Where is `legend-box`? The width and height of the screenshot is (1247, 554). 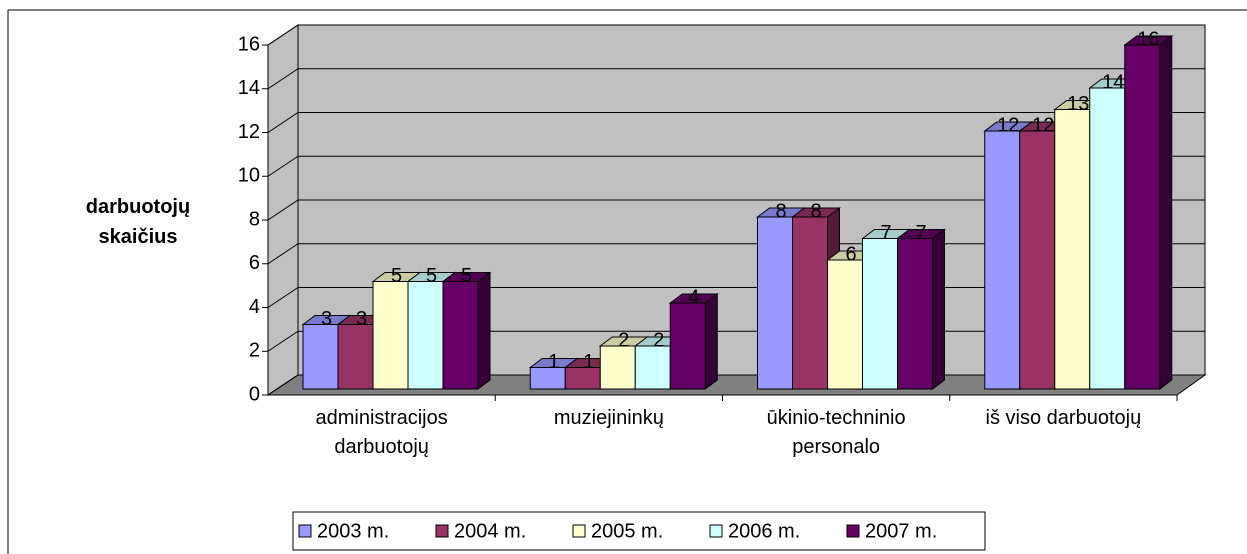
legend-box is located at coordinates (639, 531).